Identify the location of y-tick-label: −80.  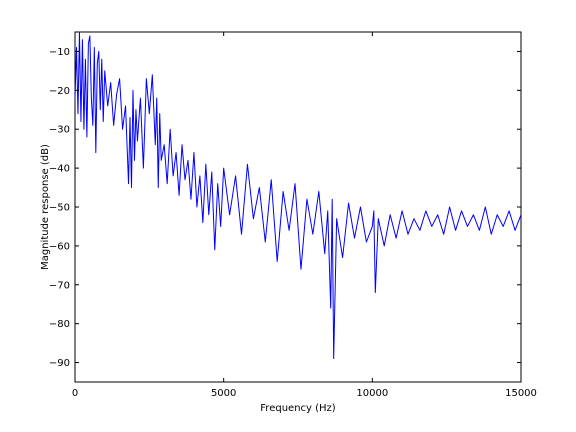
(59, 324).